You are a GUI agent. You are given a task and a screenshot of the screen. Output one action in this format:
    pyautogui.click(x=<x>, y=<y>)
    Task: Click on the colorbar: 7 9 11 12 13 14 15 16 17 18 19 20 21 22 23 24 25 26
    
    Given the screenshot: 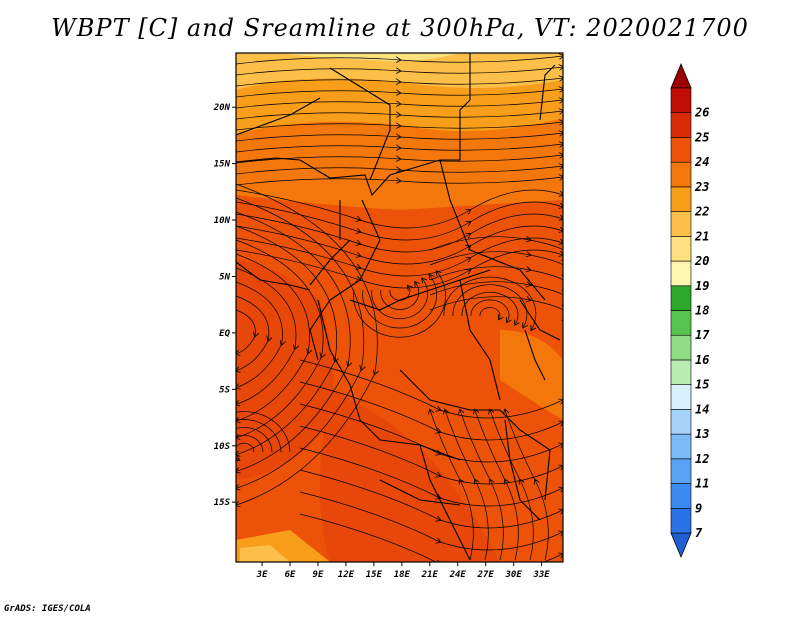 What is the action you would take?
    pyautogui.click(x=690, y=310)
    